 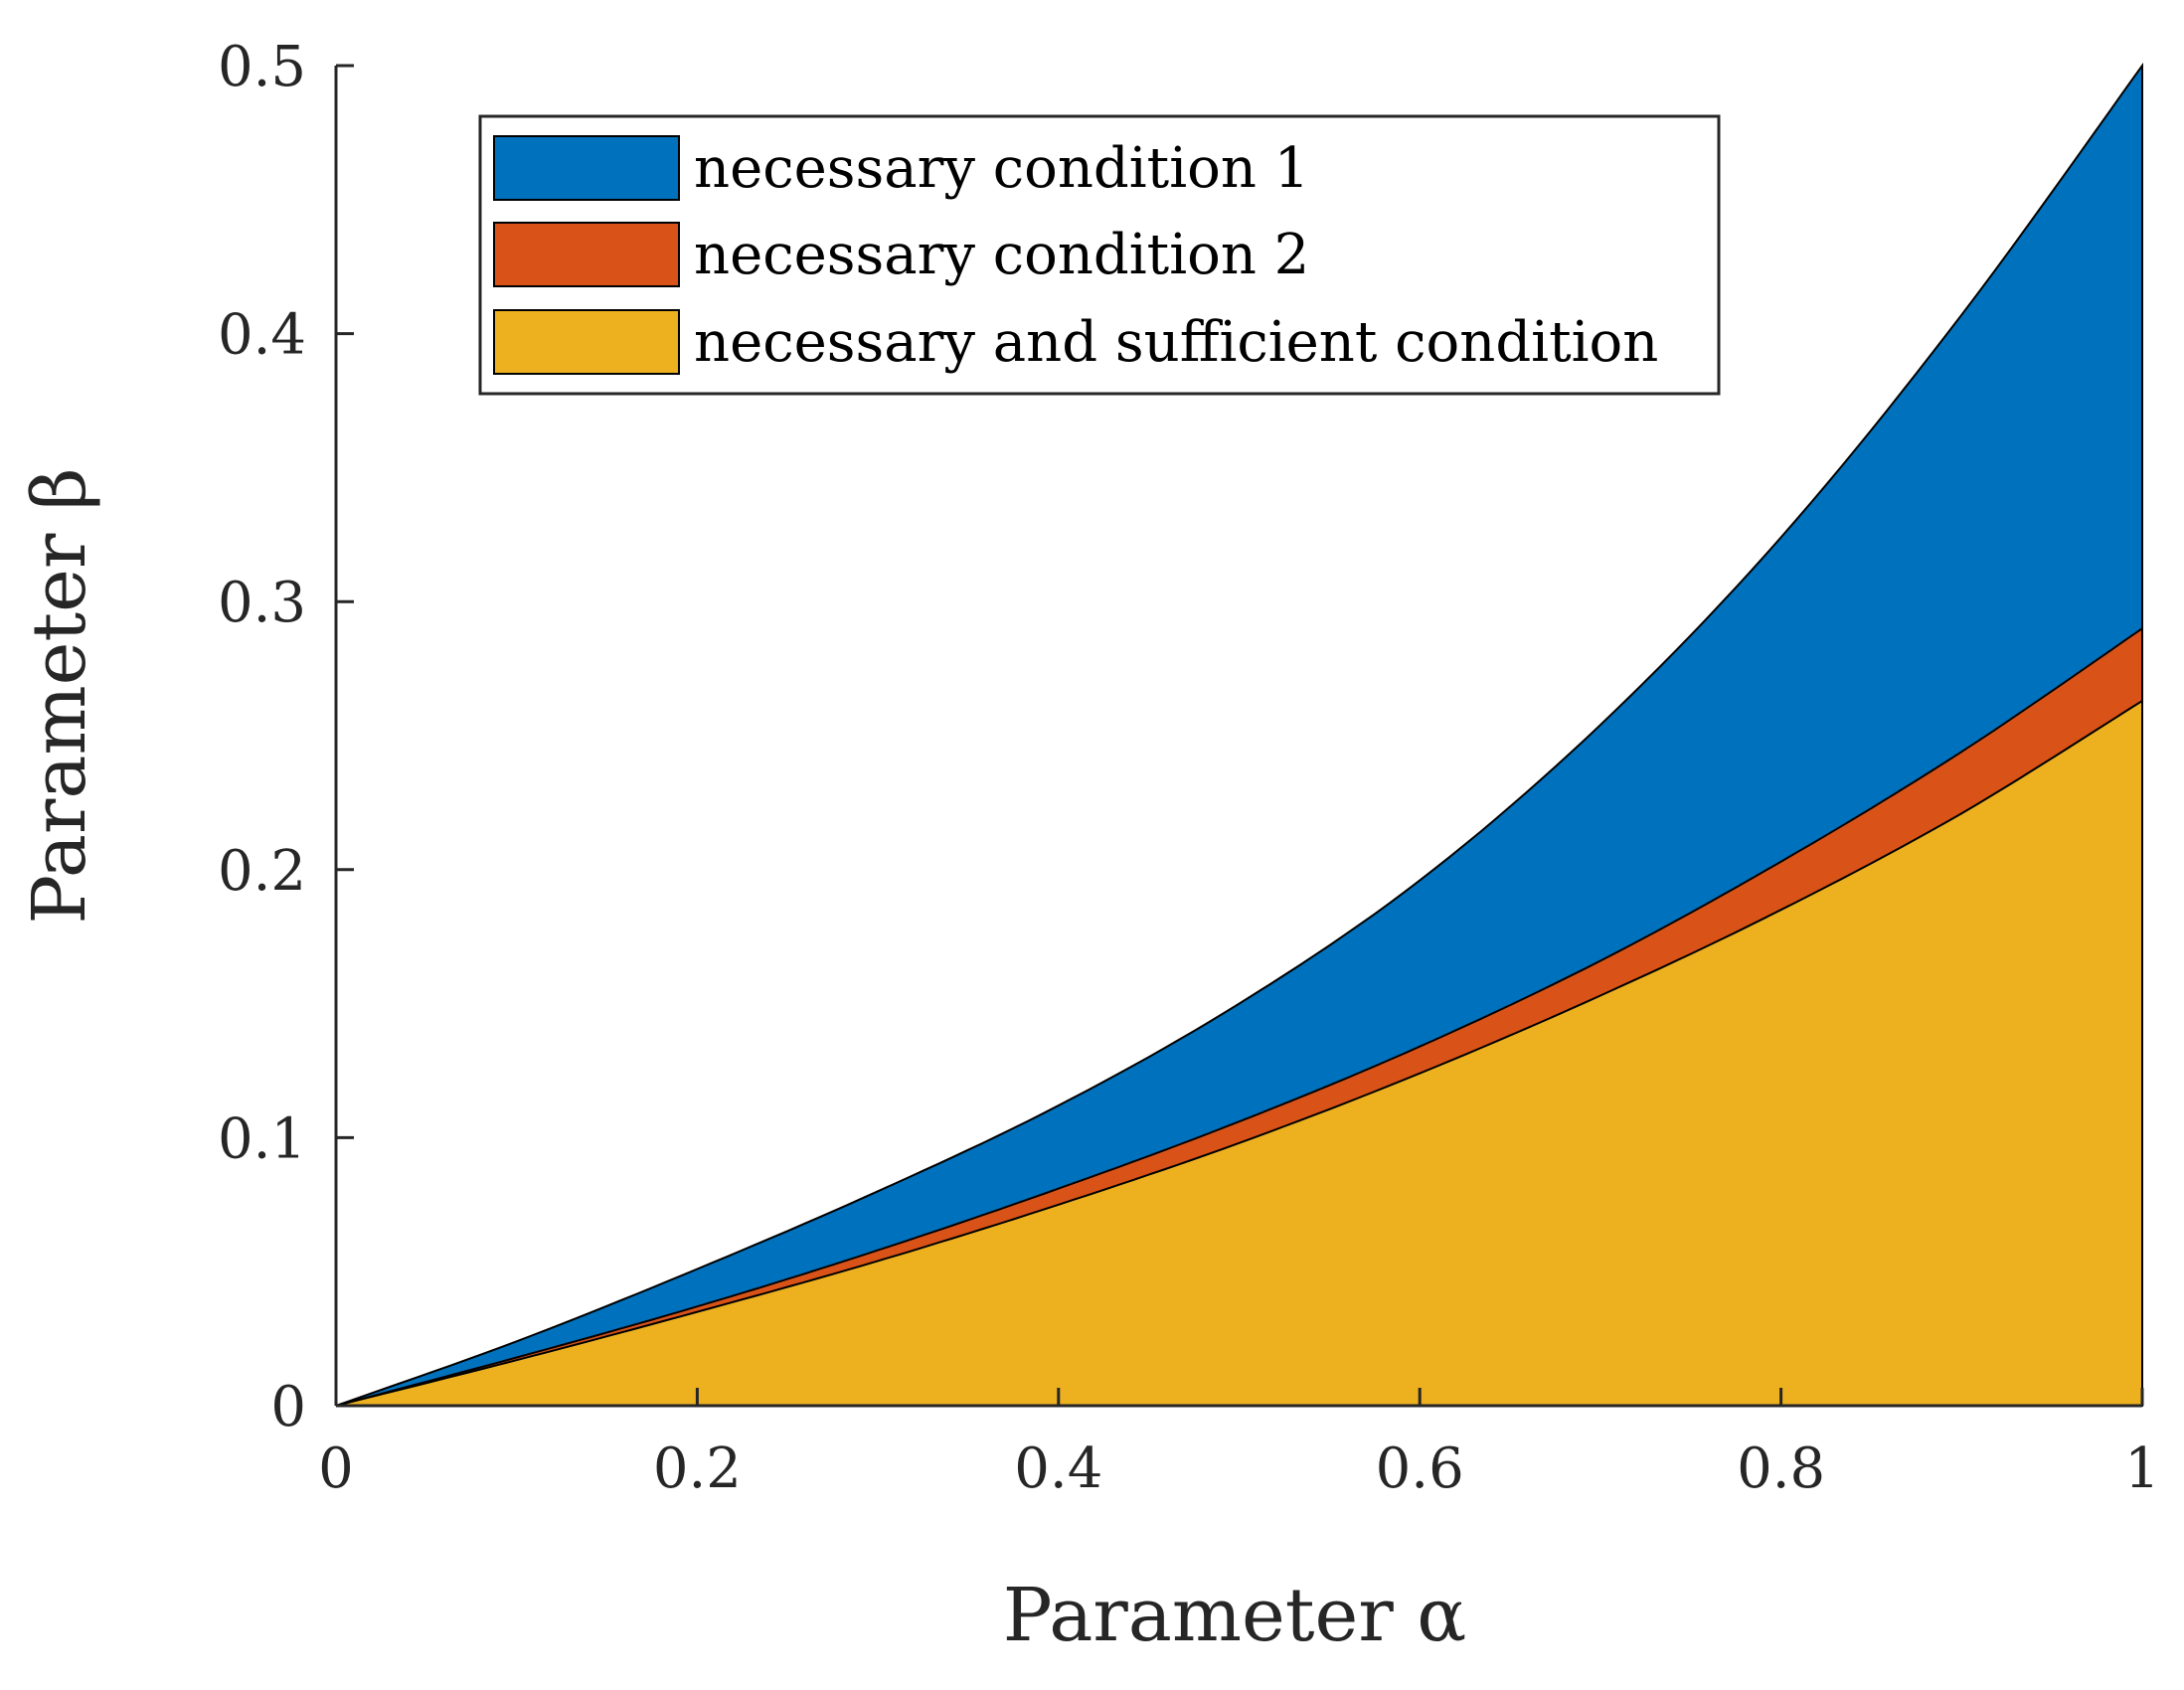 What do you see at coordinates (697, 1468) in the screenshot?
I see `x-tick-label: 0.2` at bounding box center [697, 1468].